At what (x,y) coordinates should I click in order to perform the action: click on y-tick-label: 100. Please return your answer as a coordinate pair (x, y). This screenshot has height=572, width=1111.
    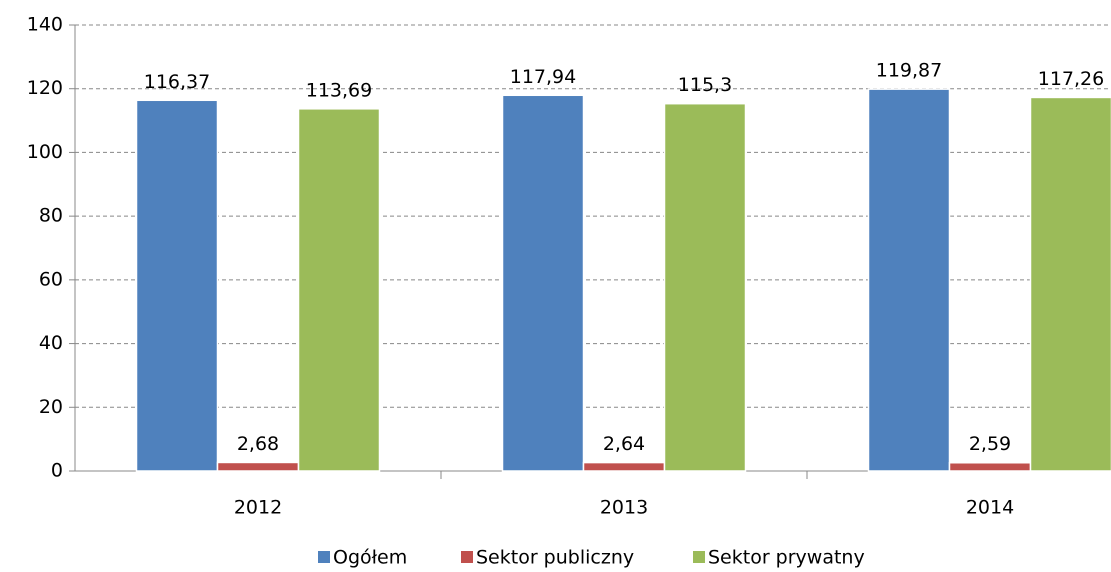
    Looking at the image, I should click on (45, 152).